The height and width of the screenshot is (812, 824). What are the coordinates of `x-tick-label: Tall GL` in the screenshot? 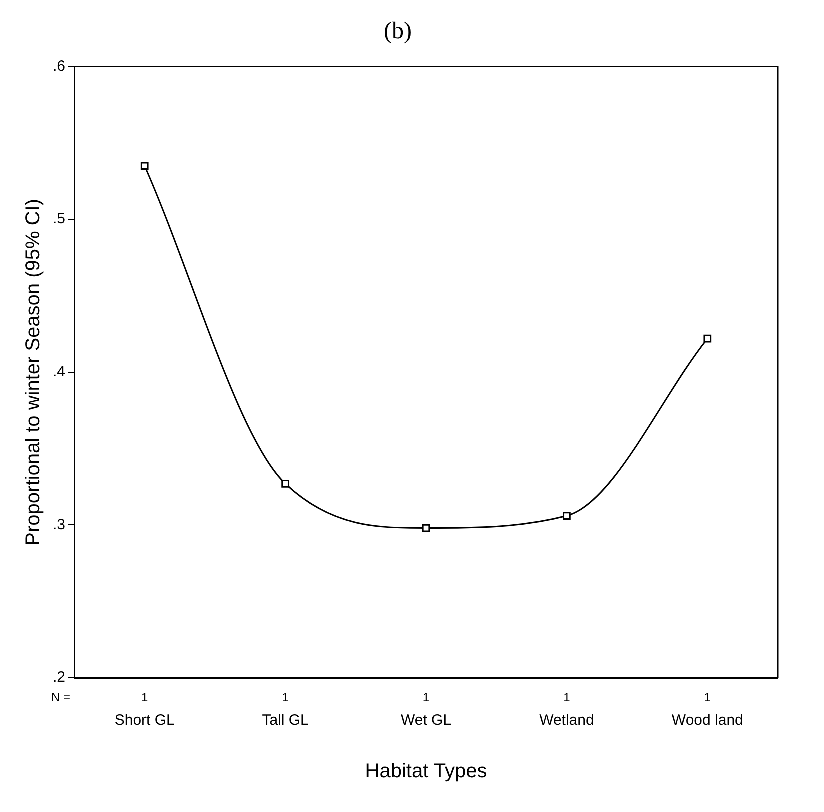 It's located at (285, 721).